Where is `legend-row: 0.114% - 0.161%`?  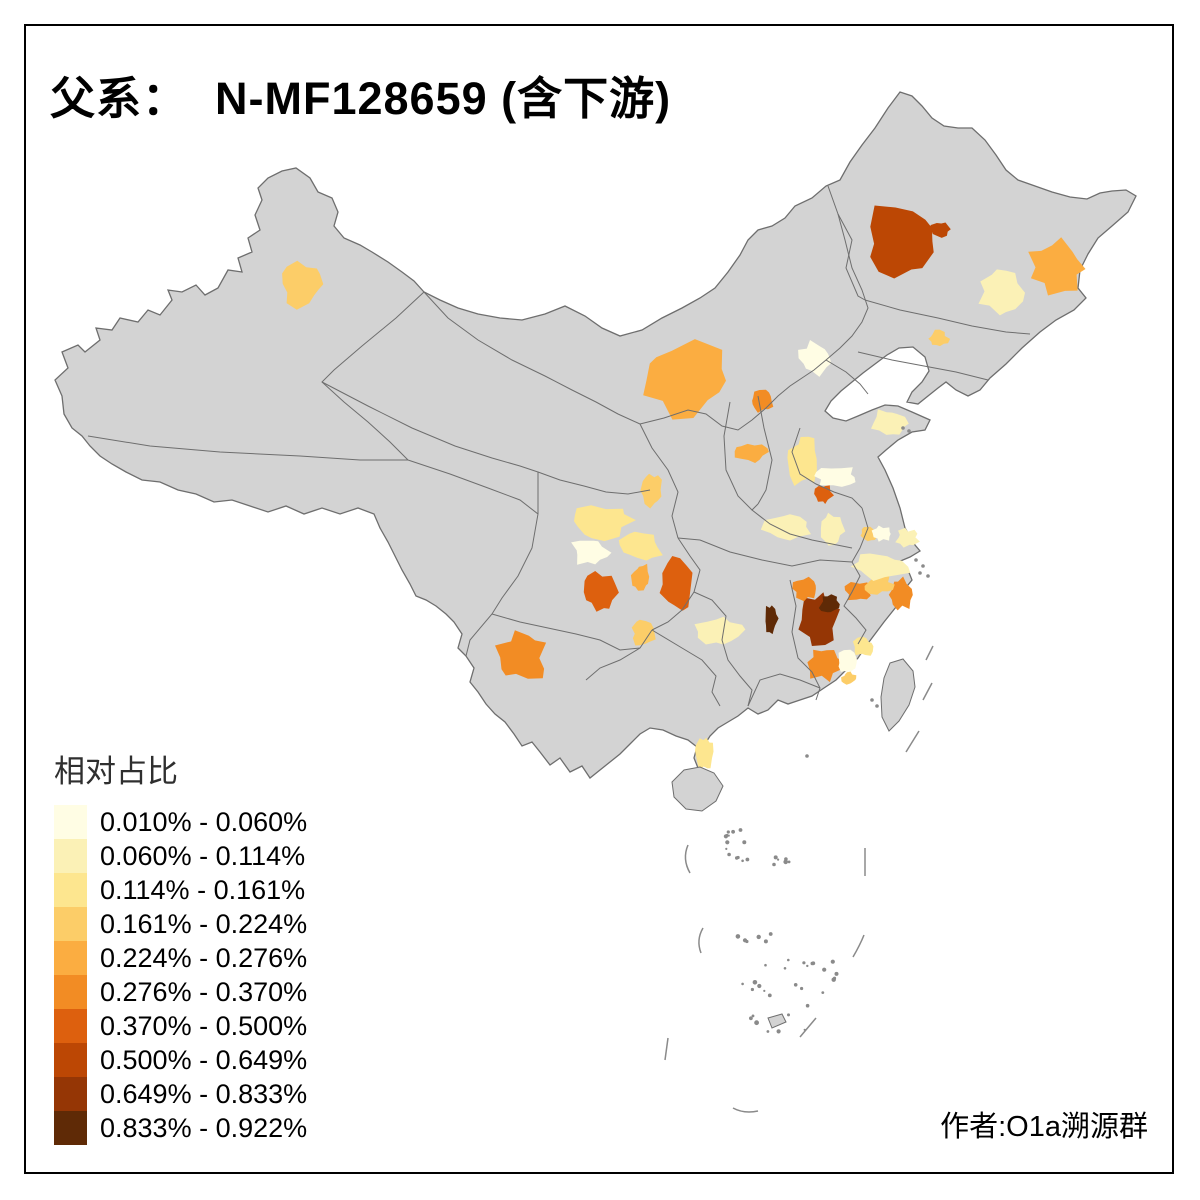
legend-row: 0.114% - 0.161% is located at coordinates (180, 890).